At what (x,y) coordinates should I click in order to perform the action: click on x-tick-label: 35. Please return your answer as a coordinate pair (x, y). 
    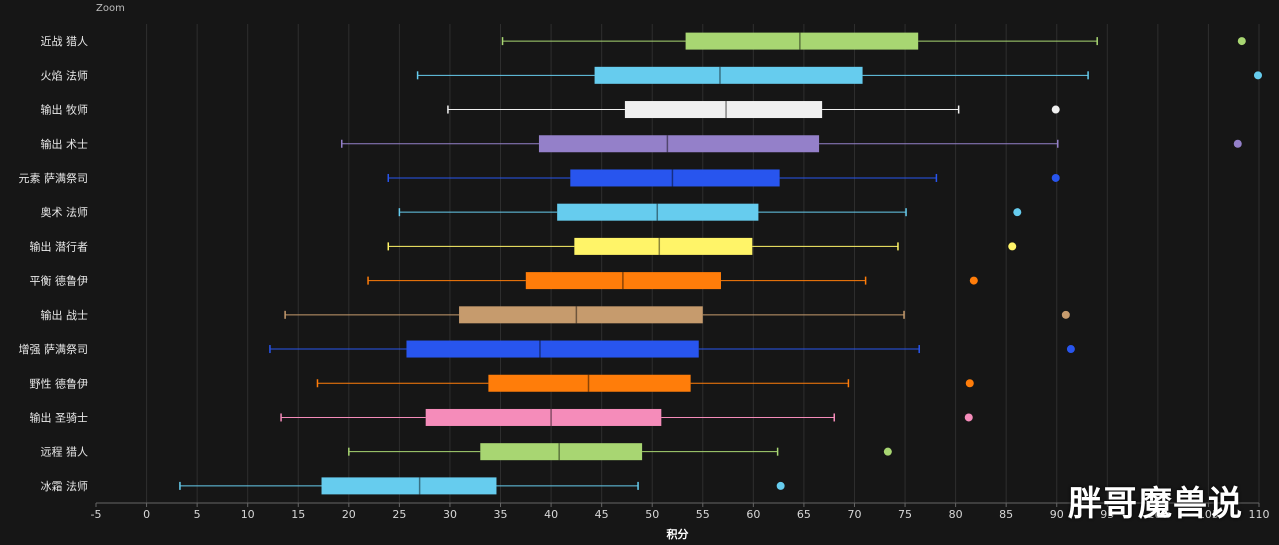
    Looking at the image, I should click on (501, 514).